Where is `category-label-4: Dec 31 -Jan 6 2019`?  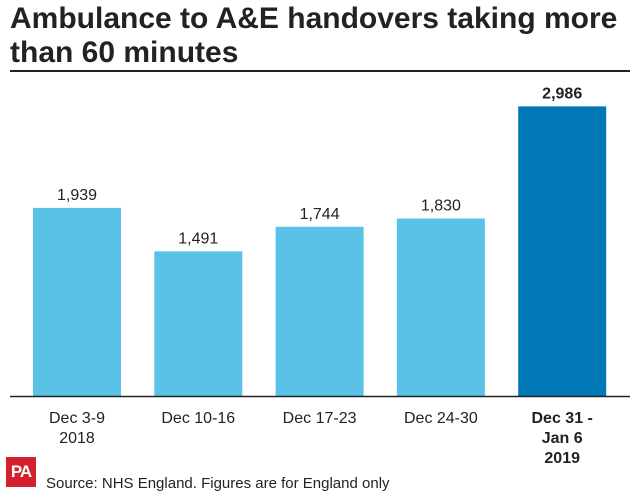 category-label-4: Dec 31 -Jan 6 2019 is located at coordinates (562, 438).